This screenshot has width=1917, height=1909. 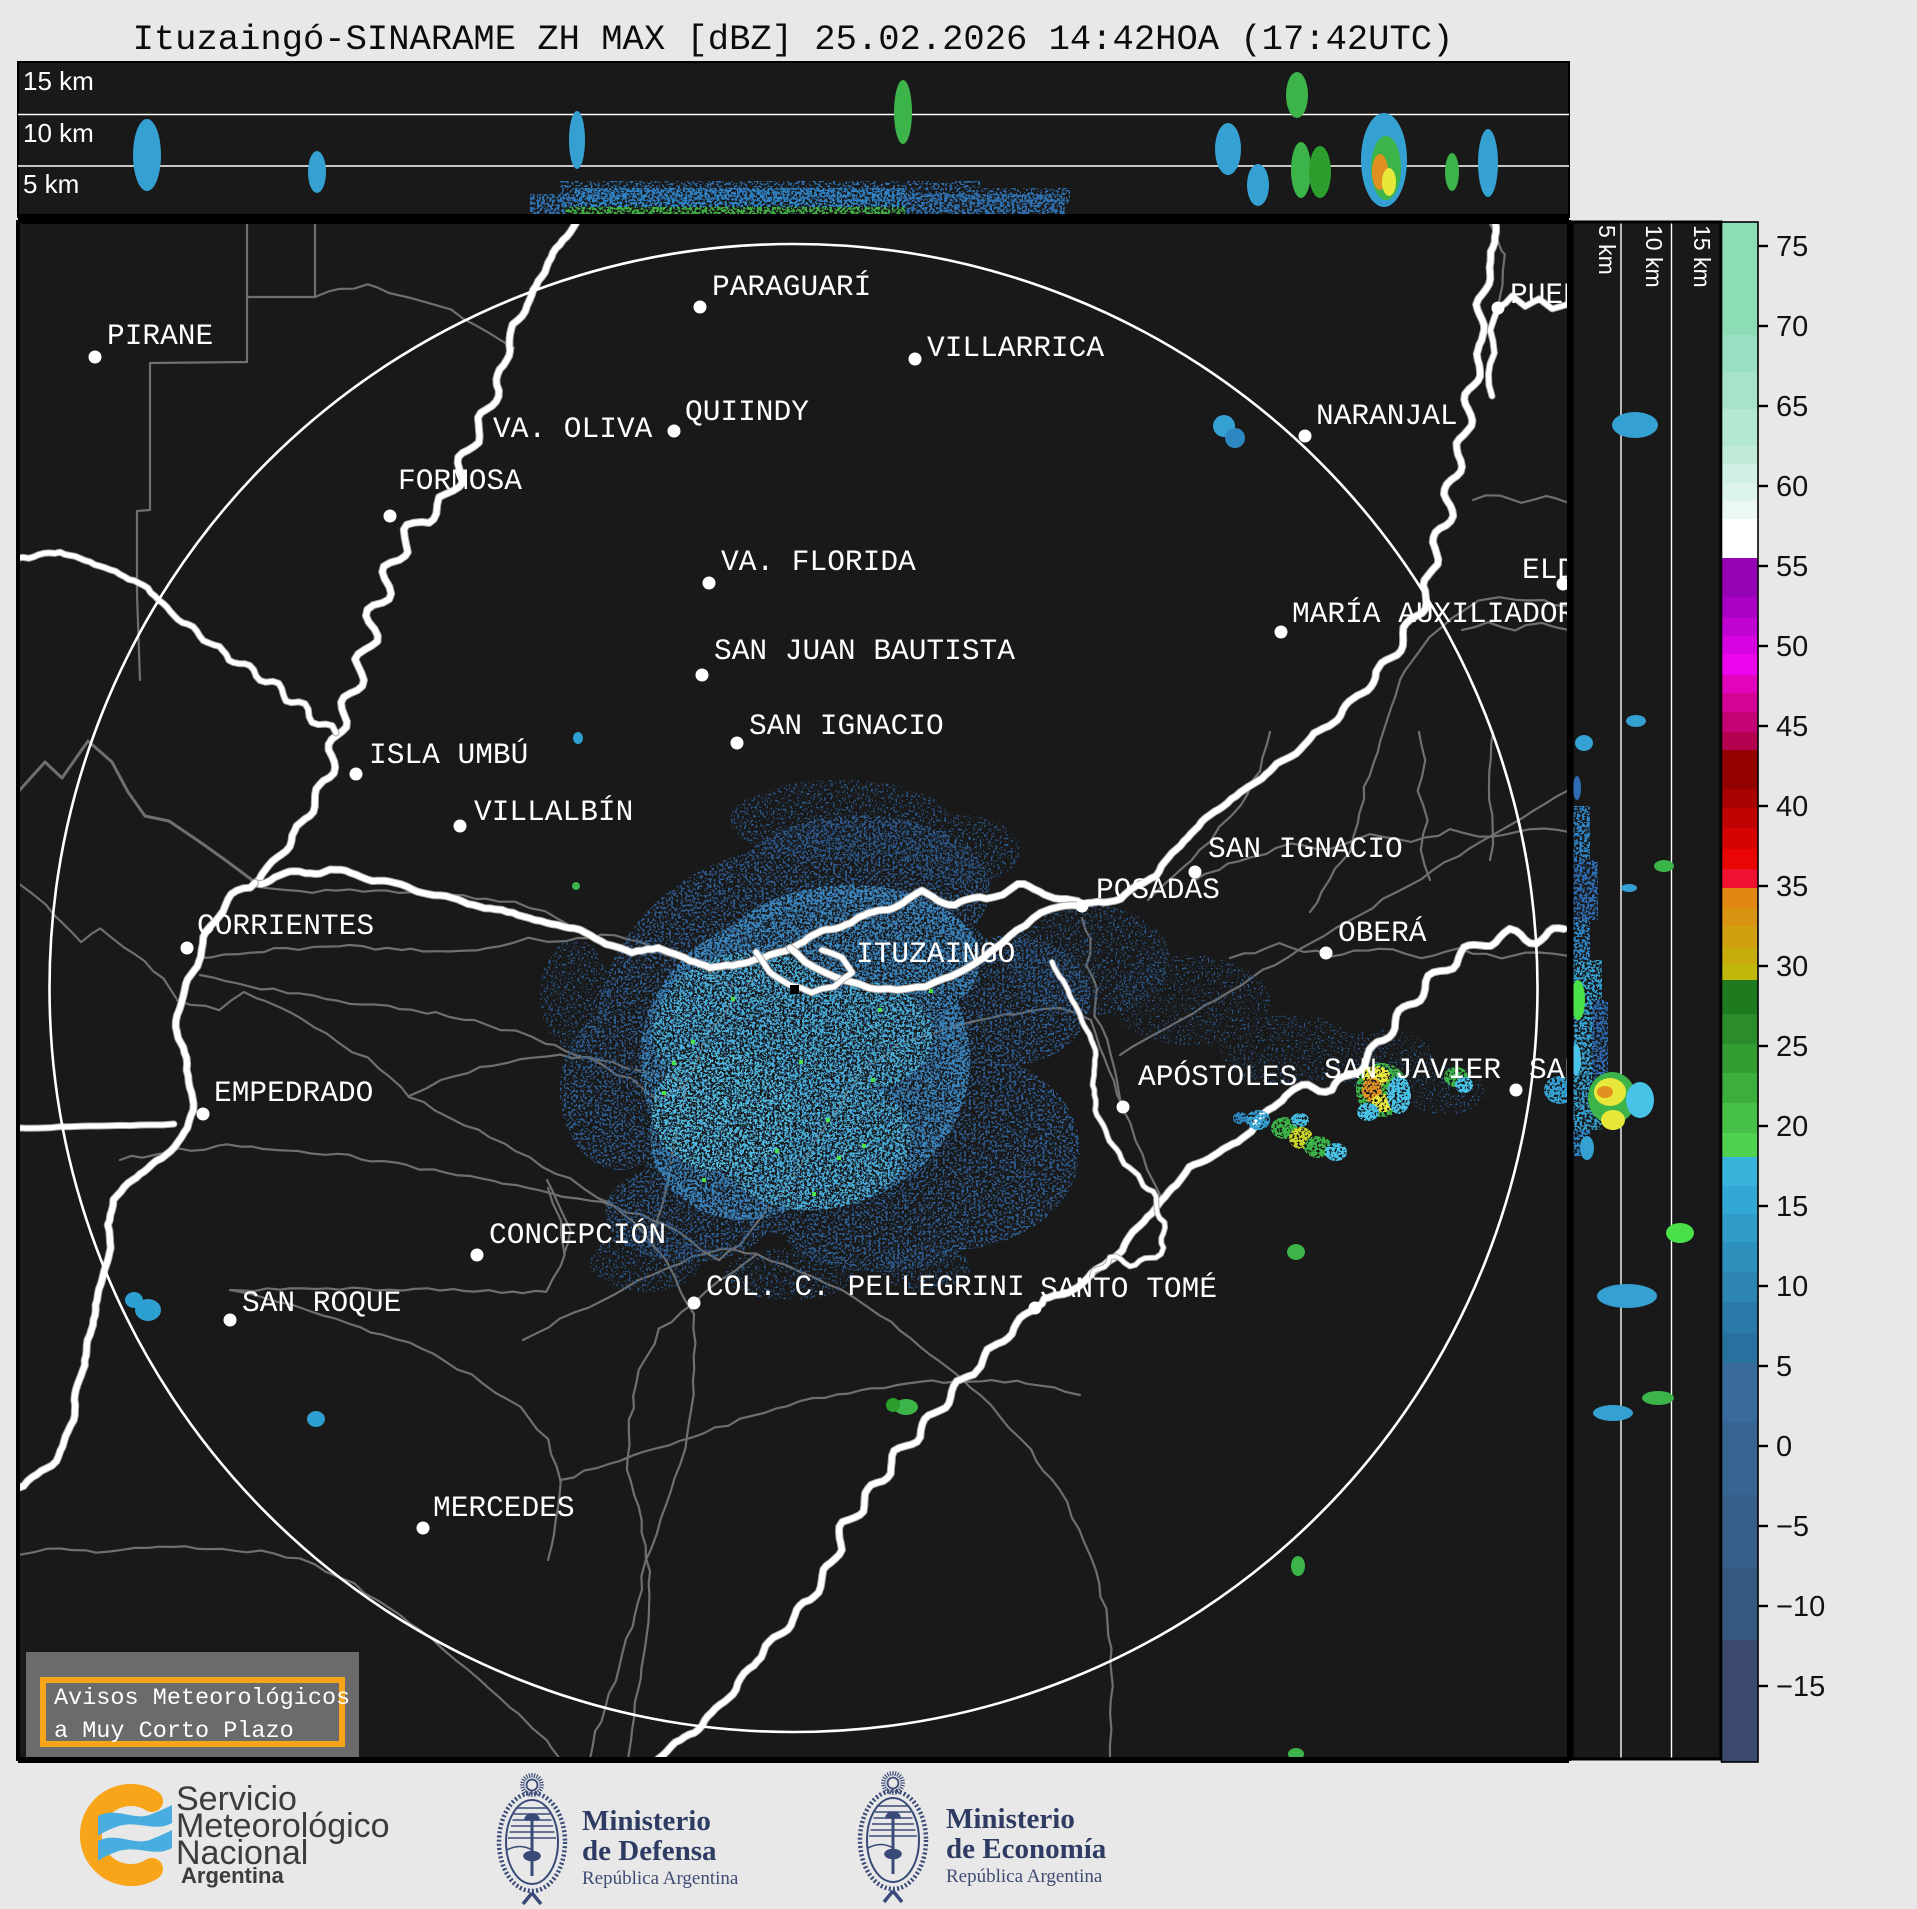 I want to click on svg-text: 30, so click(x=1792, y=967).